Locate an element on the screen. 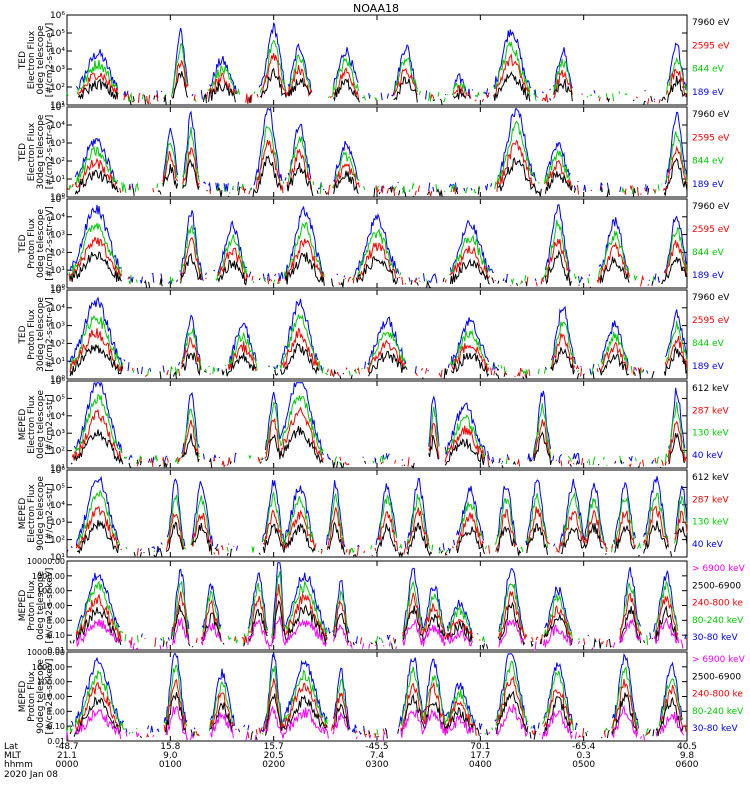  y-tick-label: 0.01 is located at coordinates (56, 741).